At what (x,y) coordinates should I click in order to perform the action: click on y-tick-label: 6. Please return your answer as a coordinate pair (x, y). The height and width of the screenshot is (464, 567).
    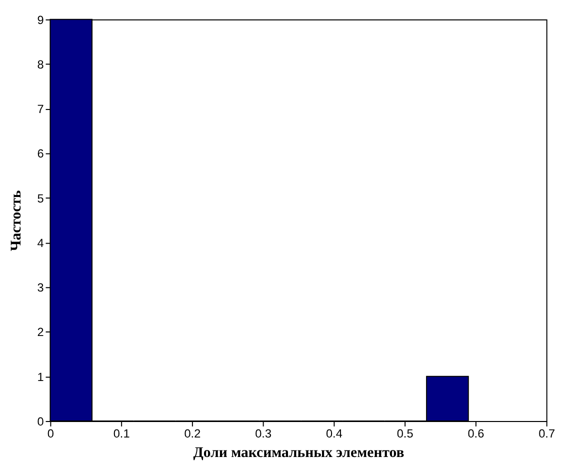
    Looking at the image, I should click on (40, 153).